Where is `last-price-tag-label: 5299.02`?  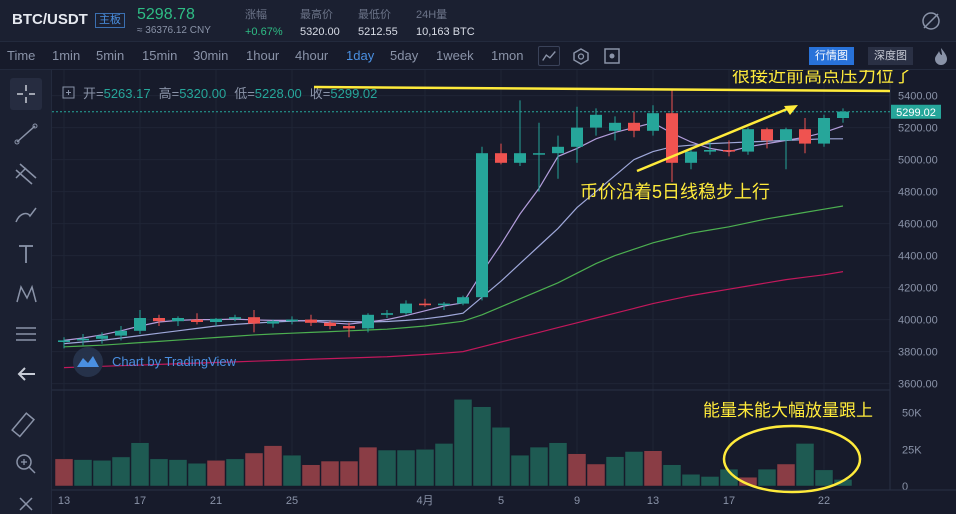 last-price-tag-label: 5299.02 is located at coordinates (916, 113).